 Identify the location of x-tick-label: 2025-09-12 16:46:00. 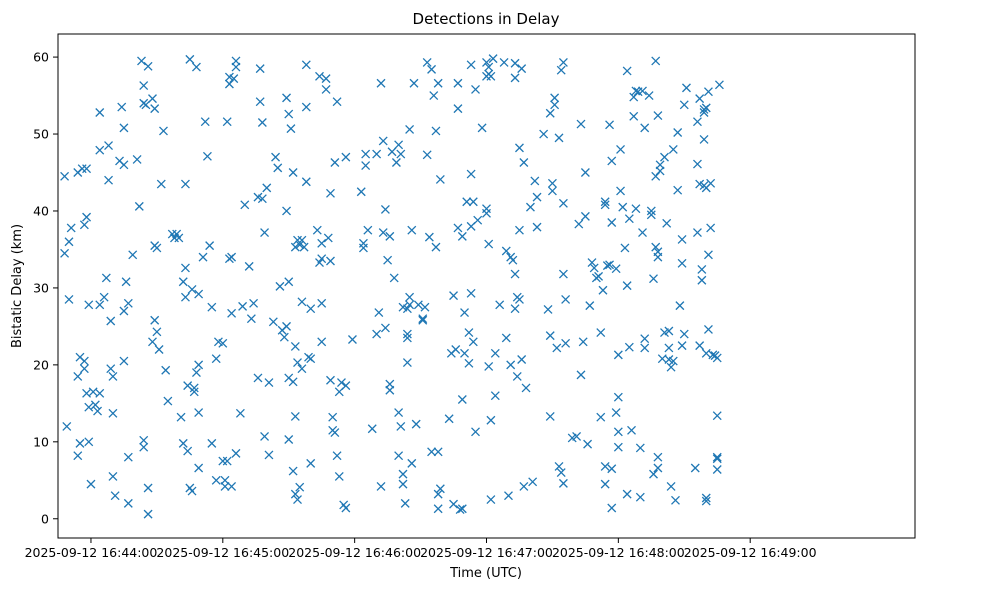
(354, 552).